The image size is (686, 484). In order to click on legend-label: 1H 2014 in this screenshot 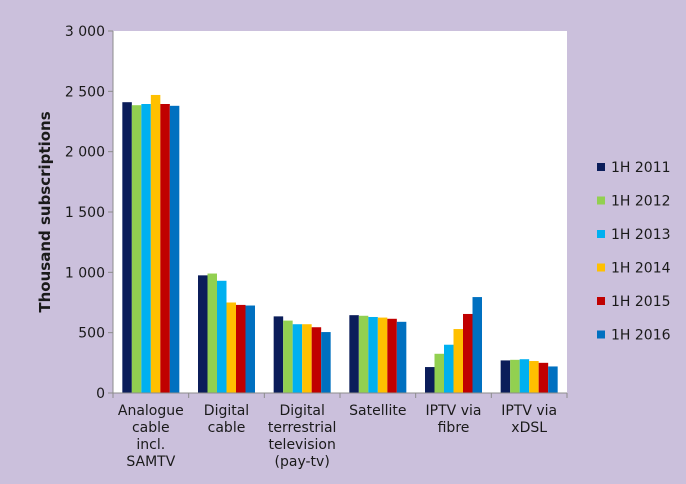, I will do `click(641, 269)`.